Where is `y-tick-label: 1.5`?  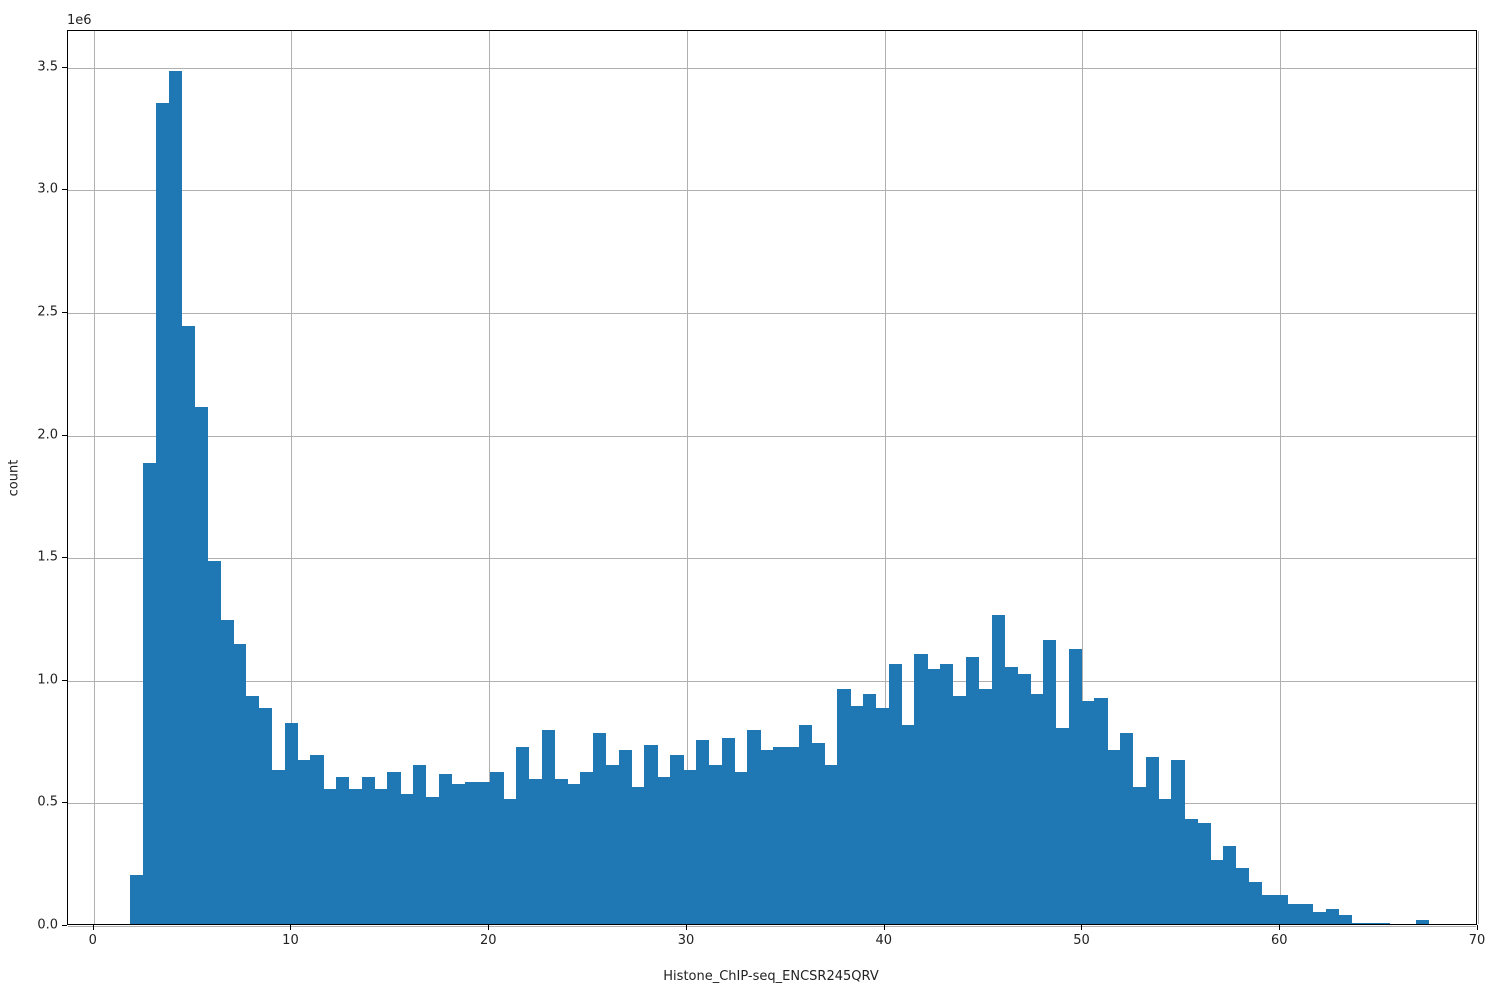
y-tick-label: 1.5 is located at coordinates (47, 557).